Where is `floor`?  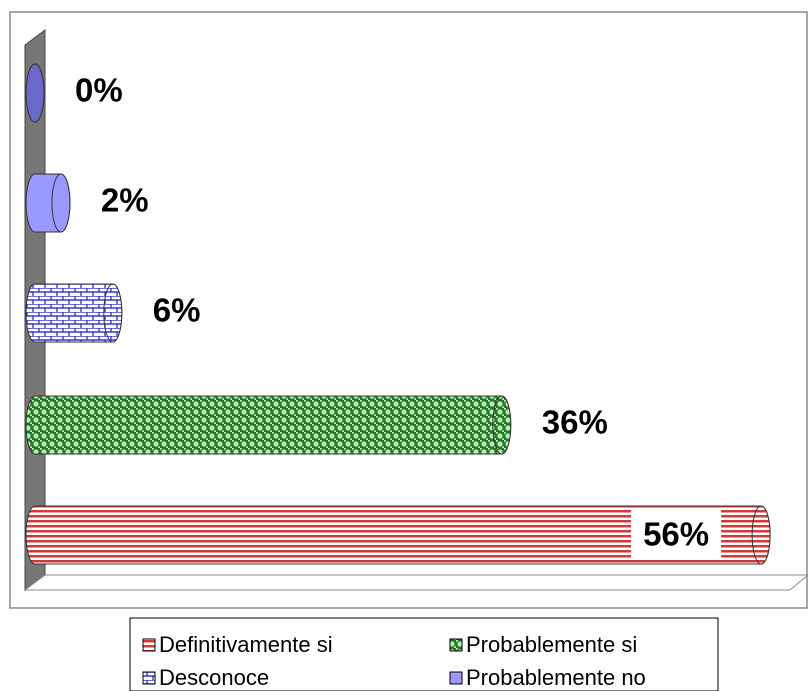
floor is located at coordinates (415, 582).